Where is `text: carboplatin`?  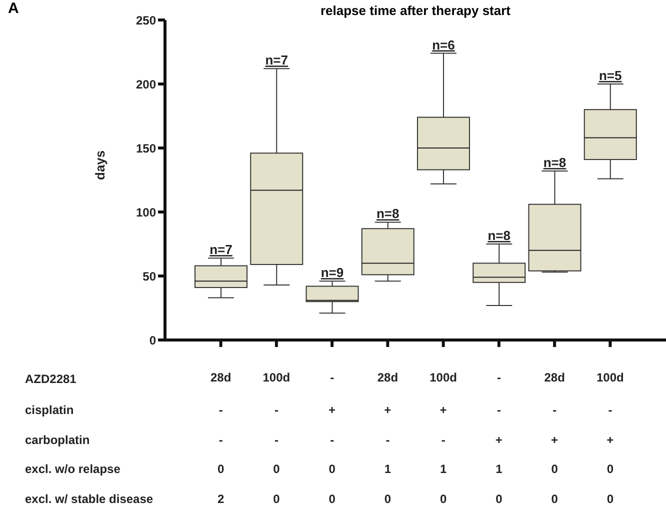 text: carboplatin is located at coordinates (57, 439).